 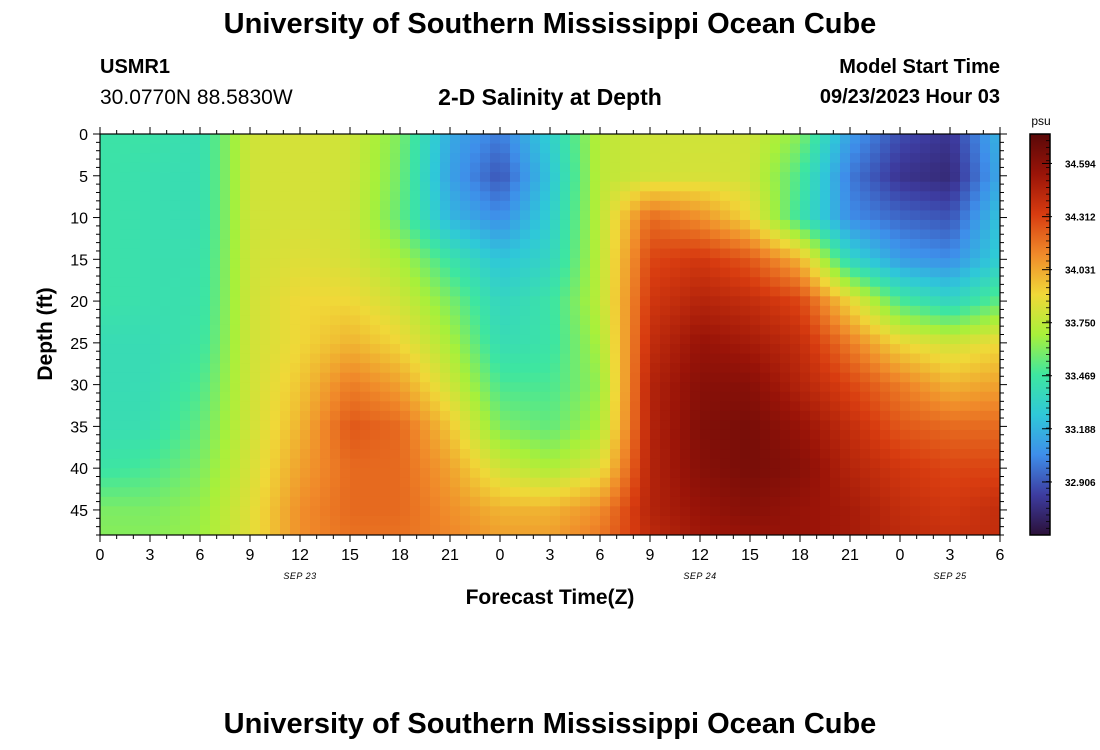 What do you see at coordinates (79, 260) in the screenshot?
I see `y-tick-label: 15` at bounding box center [79, 260].